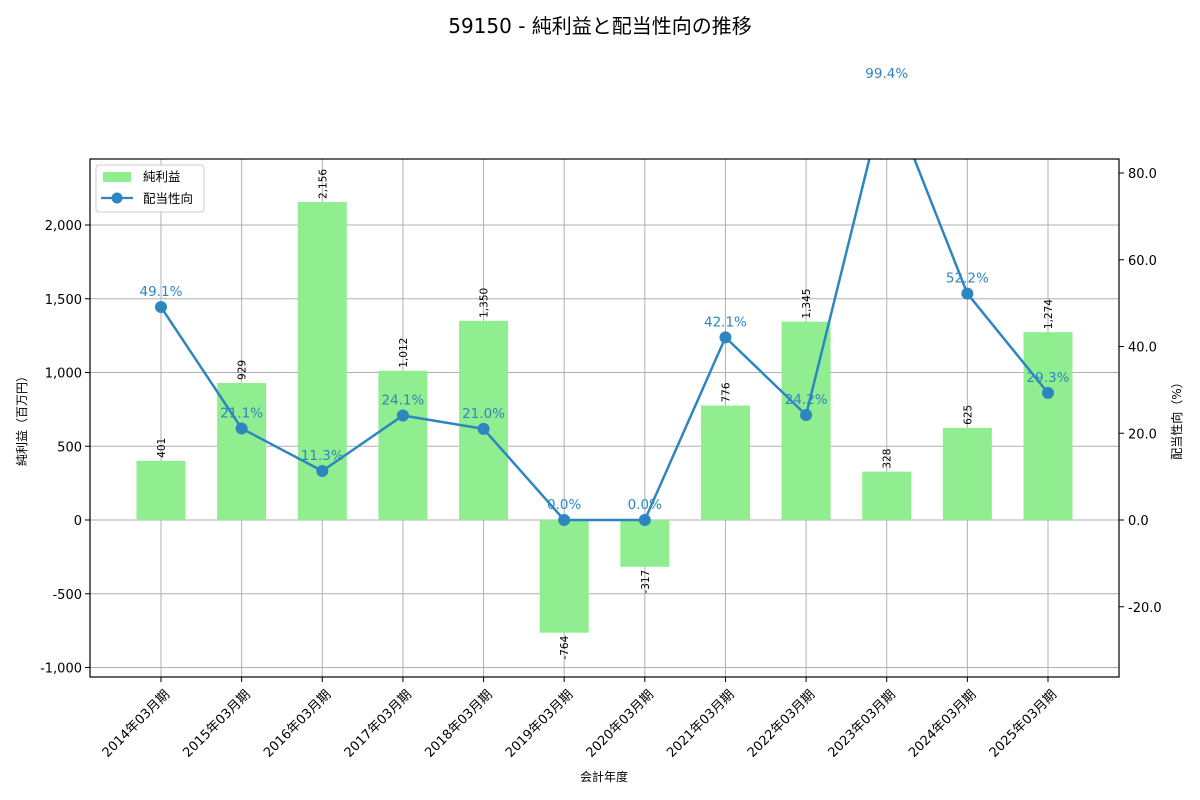  What do you see at coordinates (168, 198) in the screenshot?
I see `legend-line-label: 配当性向` at bounding box center [168, 198].